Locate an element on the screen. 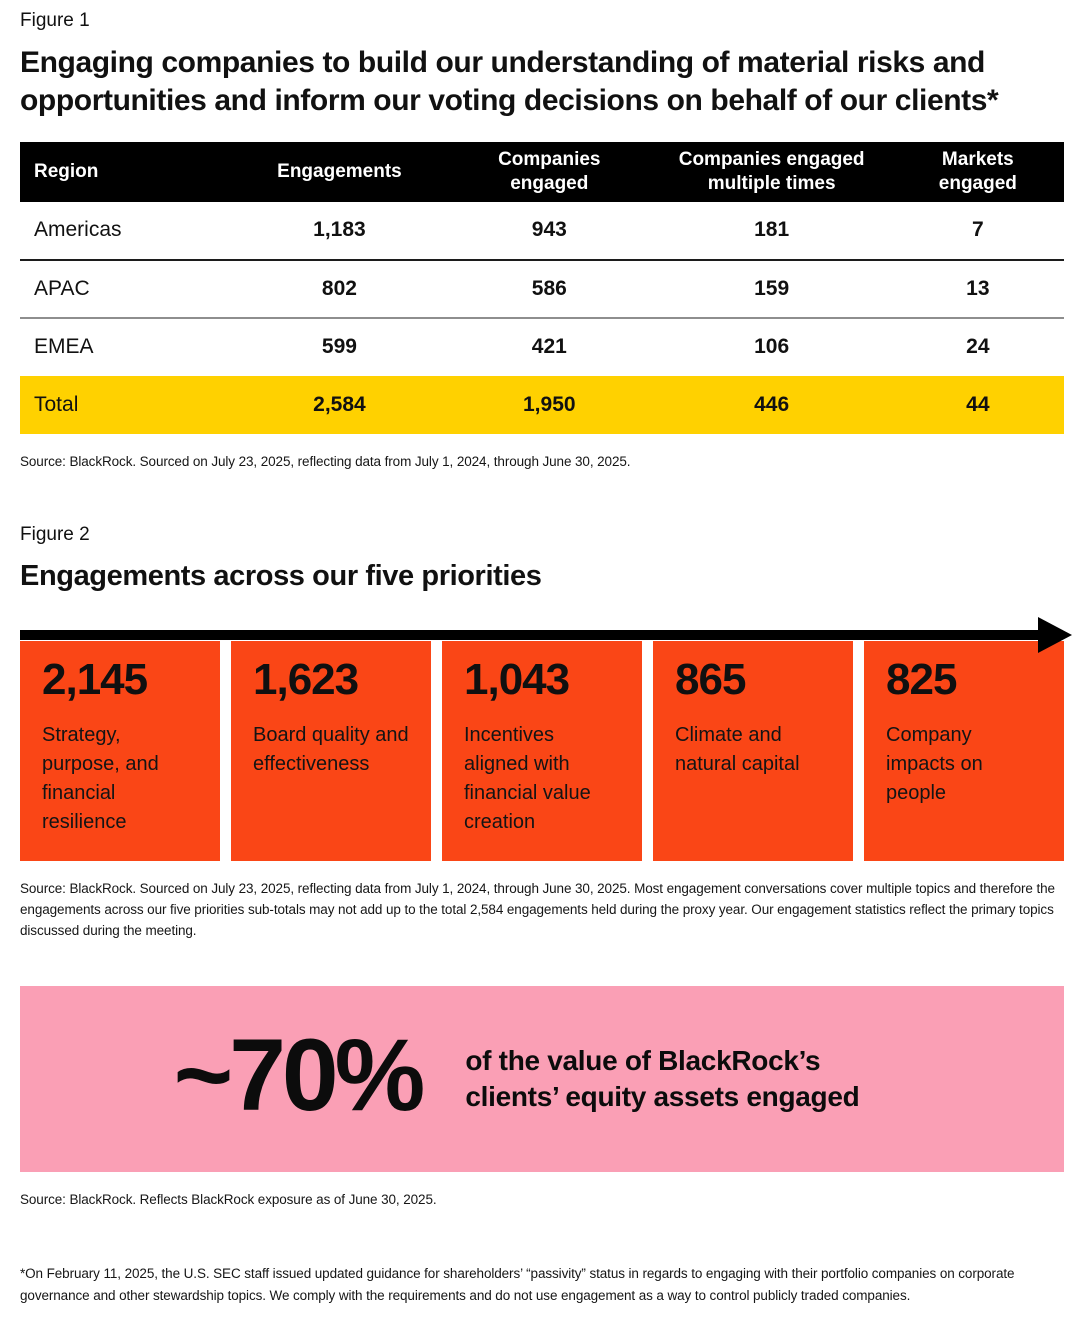 Image resolution: width=1084 pixels, height=1332 pixels. column-header-companies-engaged-multiple: Companies engaged multiple times is located at coordinates (771, 172).